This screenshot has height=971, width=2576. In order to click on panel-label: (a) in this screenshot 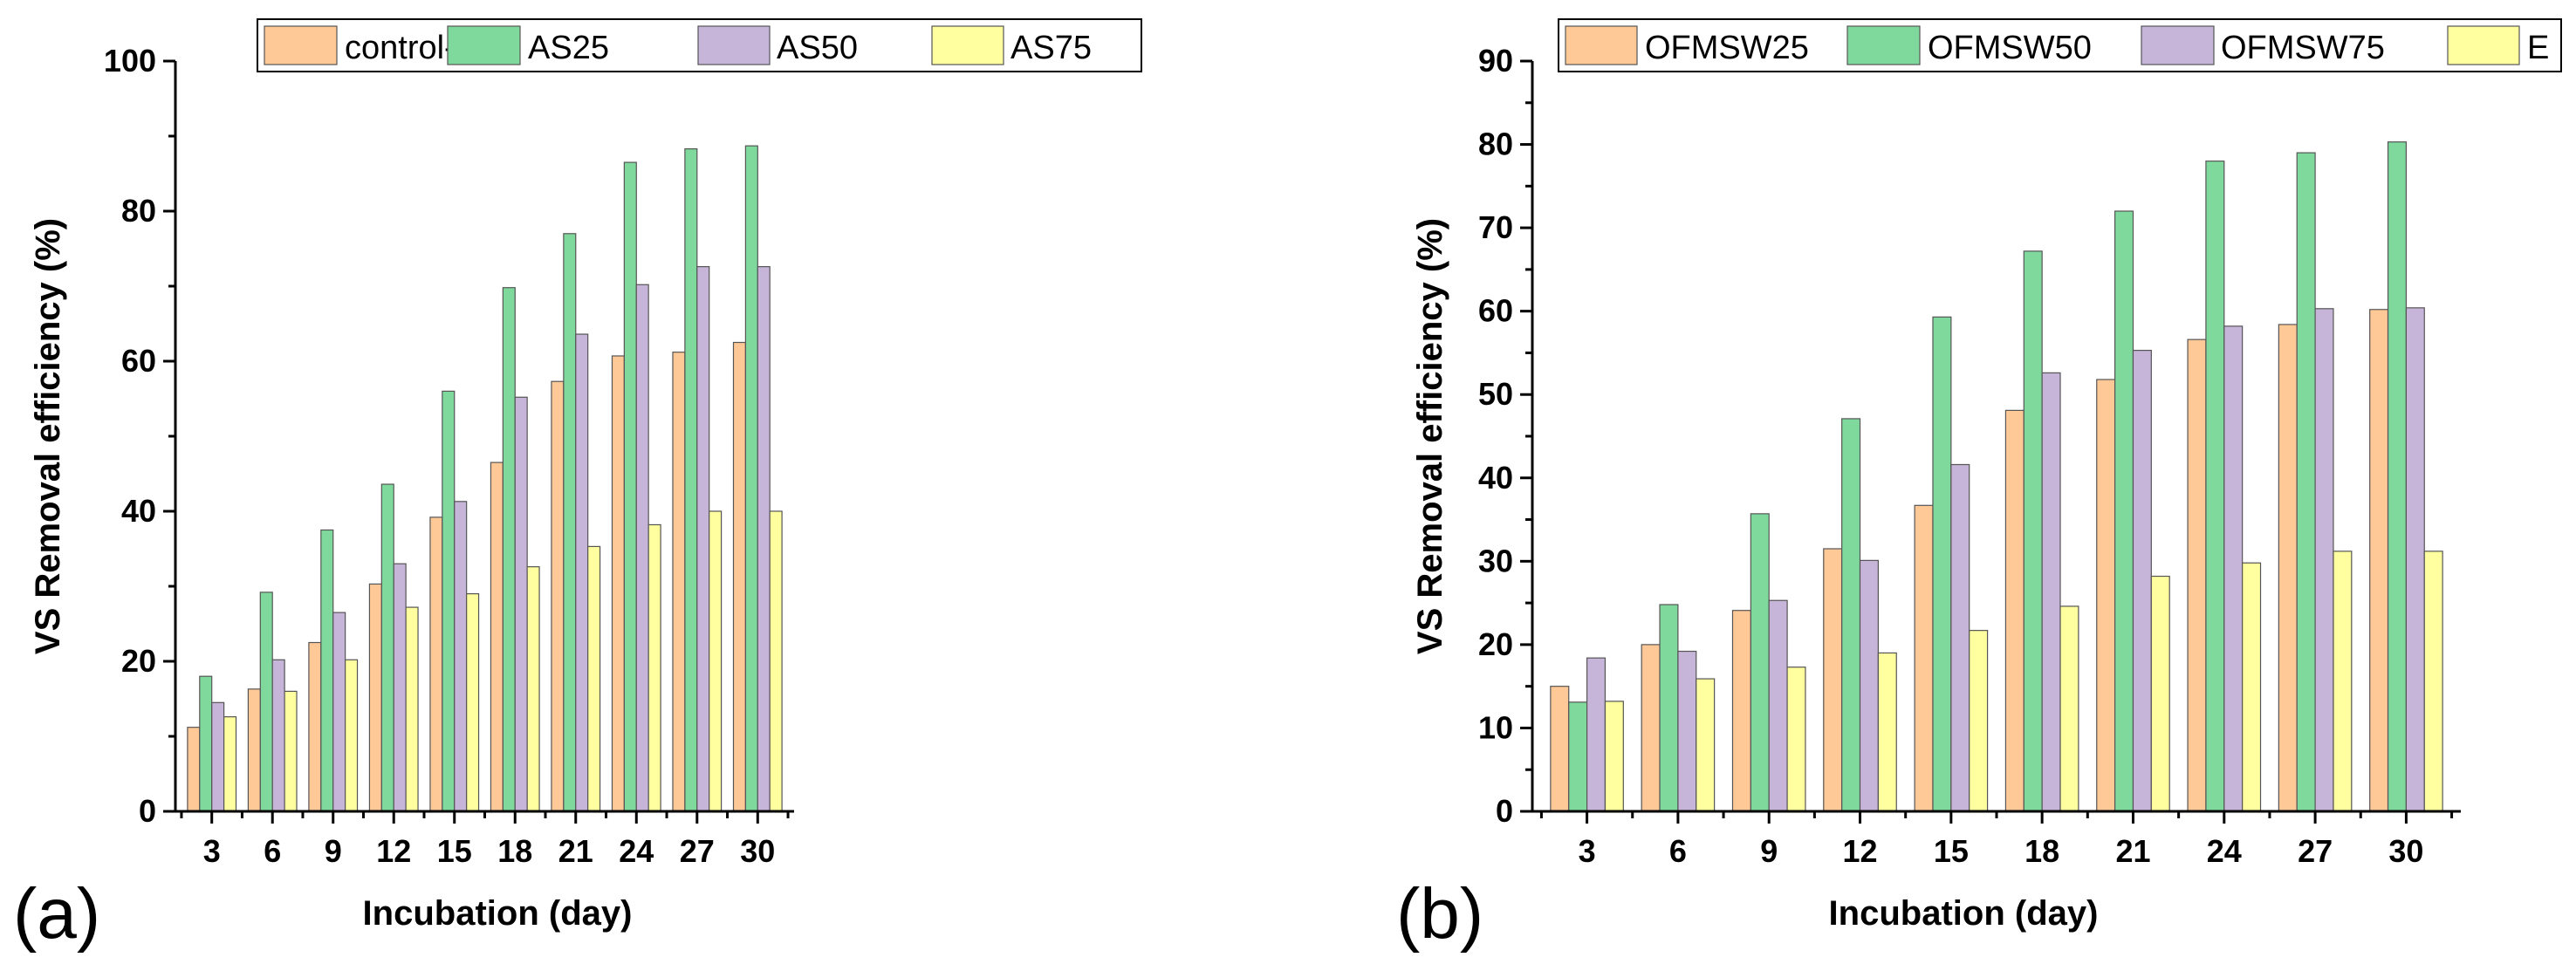, I will do `click(57, 914)`.